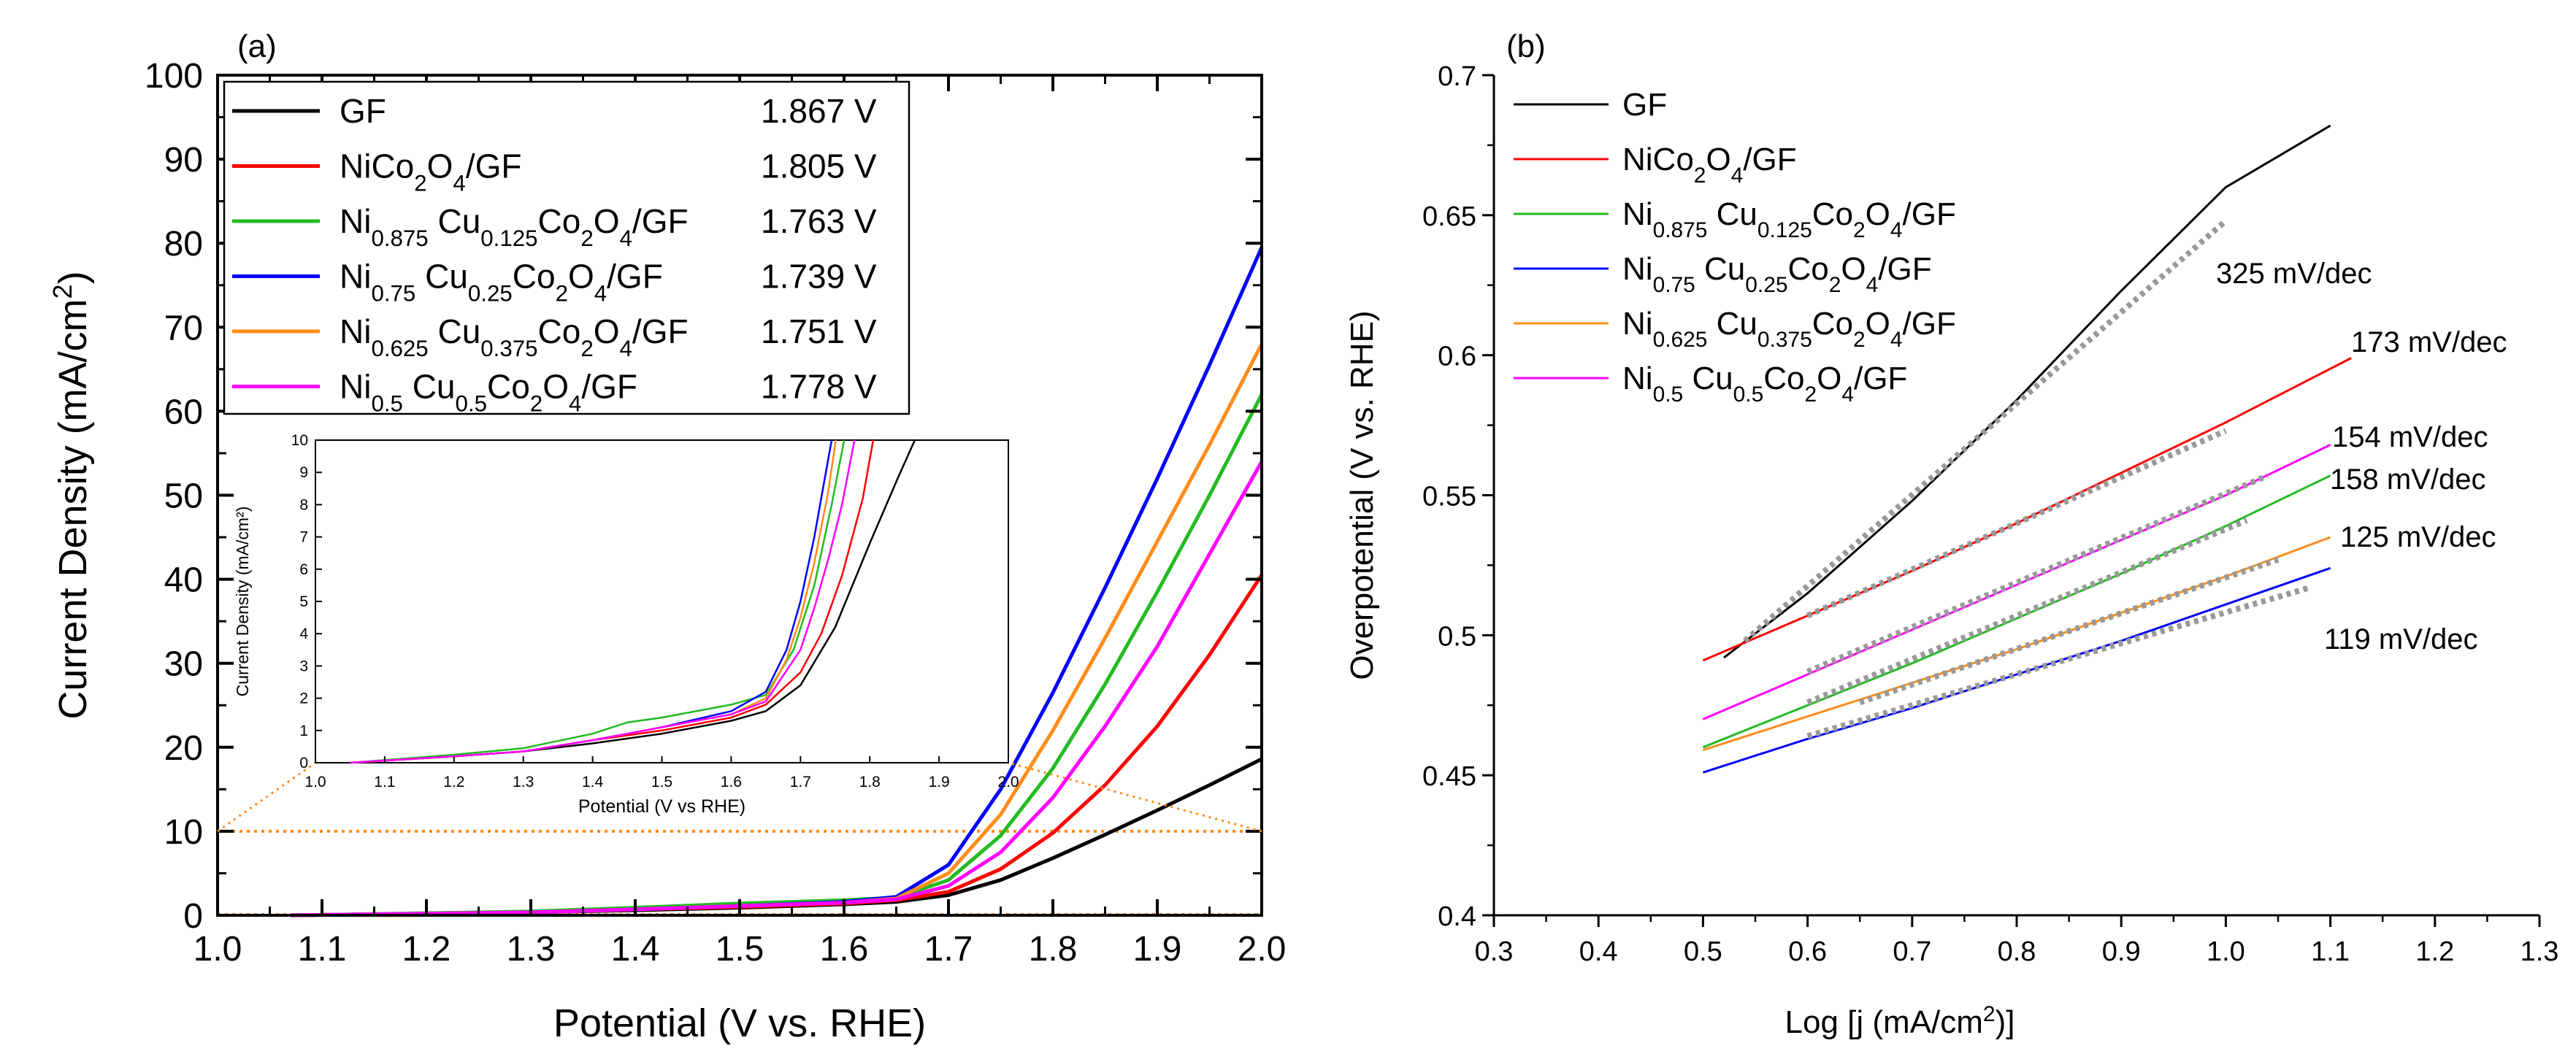 The width and height of the screenshot is (2576, 1062). I want to click on axis-label-part: Current Density (mA/cm, so click(73, 509).